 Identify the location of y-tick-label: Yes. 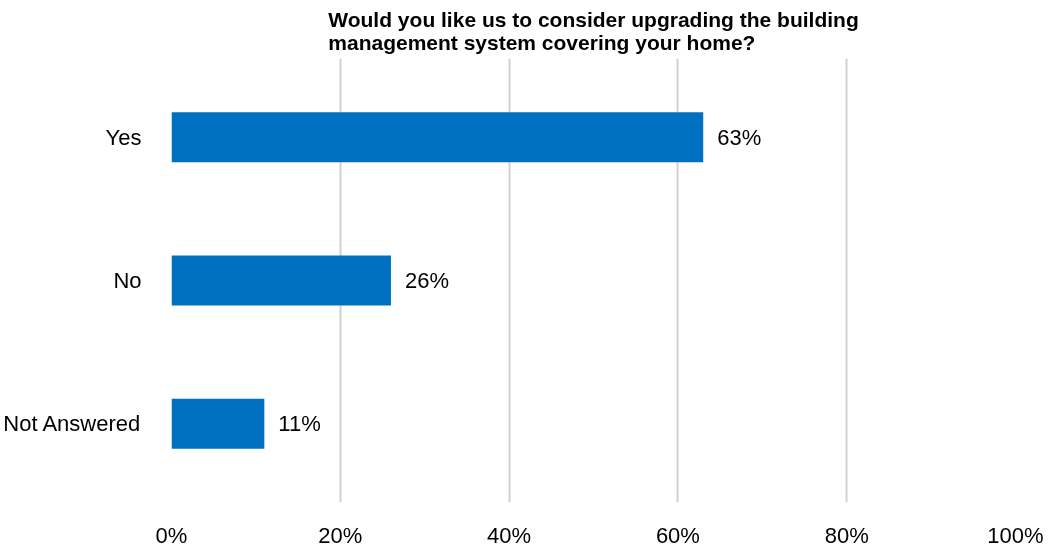
(123, 137).